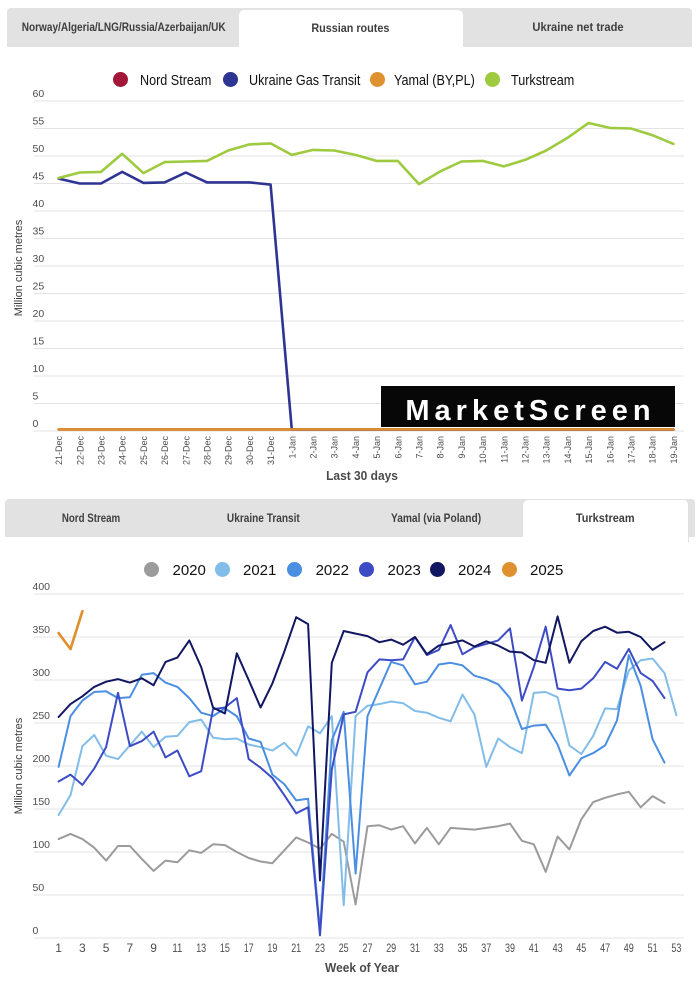 Image resolution: width=700 pixels, height=985 pixels. What do you see at coordinates (534, 948) in the screenshot?
I see `svg-text: 41` at bounding box center [534, 948].